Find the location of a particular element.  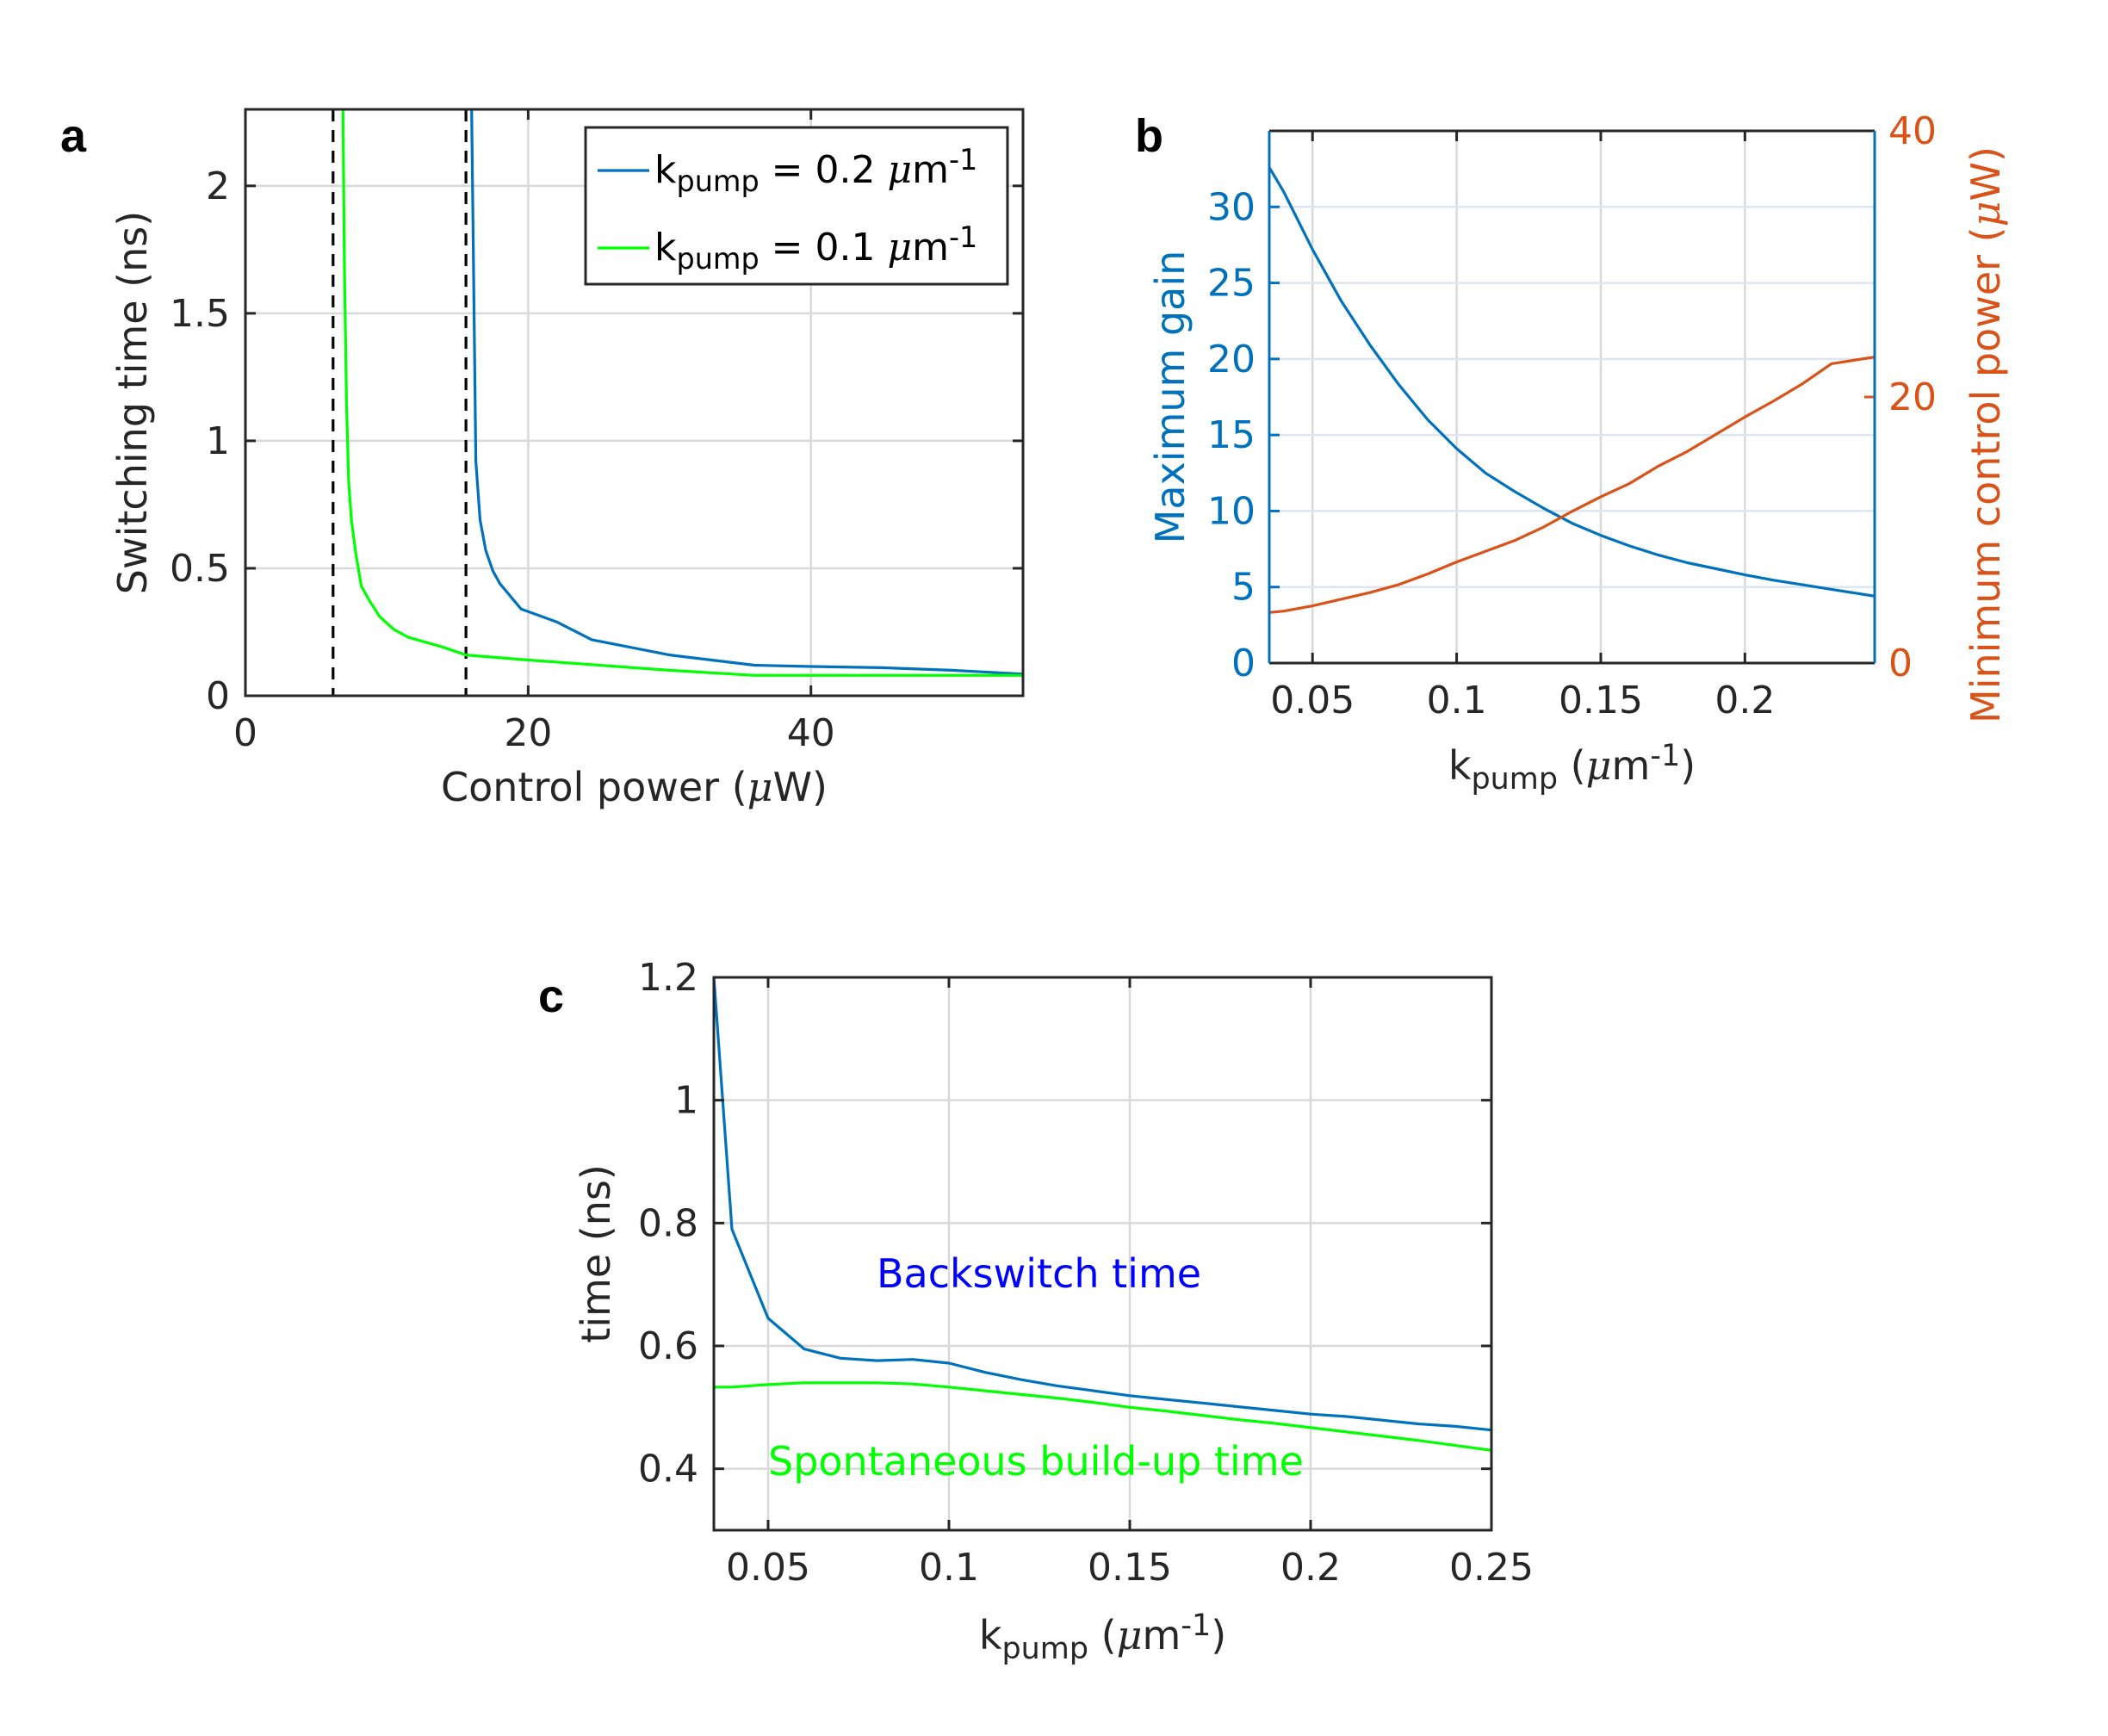

panel-label-b: b is located at coordinates (1149, 136).